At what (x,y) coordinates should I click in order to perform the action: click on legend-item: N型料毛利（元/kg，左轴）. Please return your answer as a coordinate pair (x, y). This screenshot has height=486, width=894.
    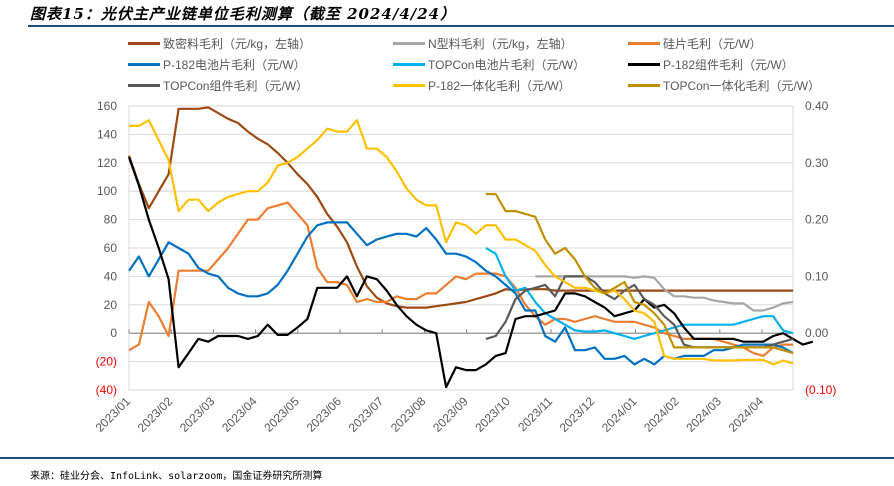
    Looking at the image, I should click on (483, 43).